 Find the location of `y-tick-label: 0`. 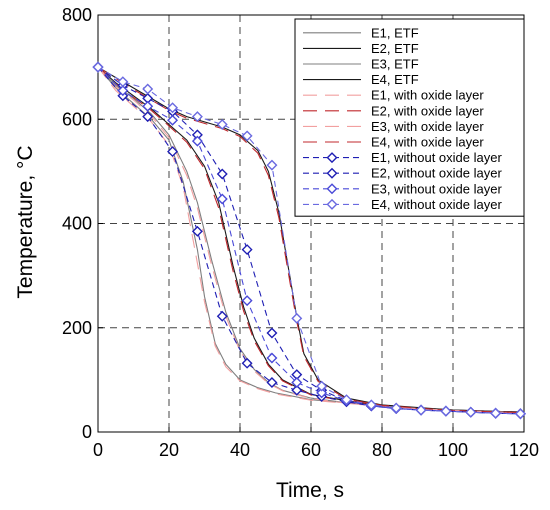

y-tick-label: 0 is located at coordinates (87, 432).